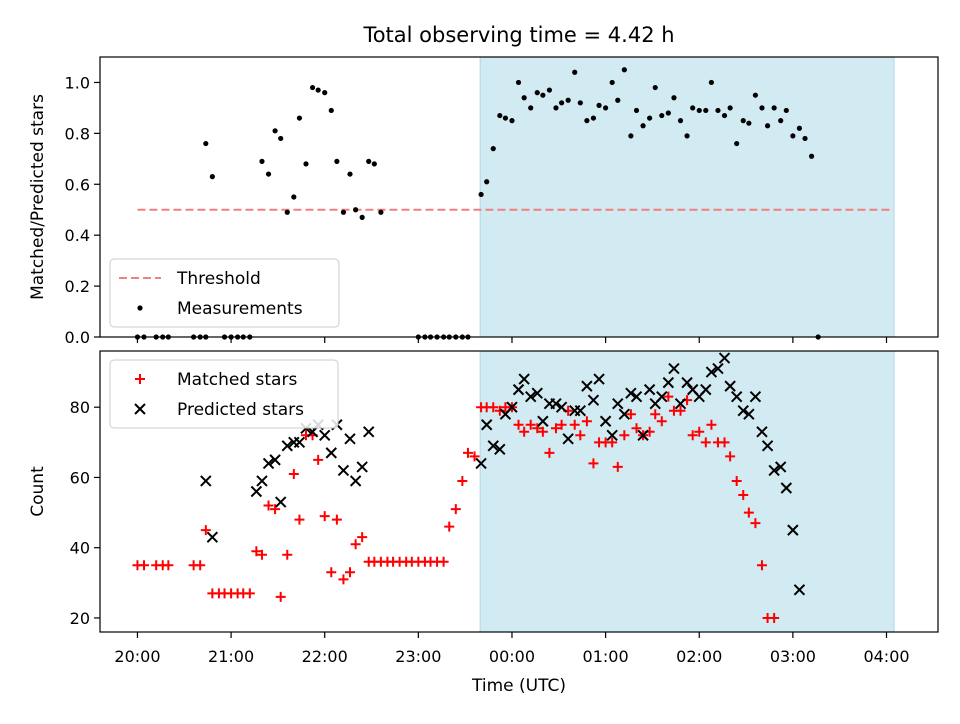 Image resolution: width=960 pixels, height=724 pixels. What do you see at coordinates (325, 656) in the screenshot?
I see `x-tick-label: 22:00` at bounding box center [325, 656].